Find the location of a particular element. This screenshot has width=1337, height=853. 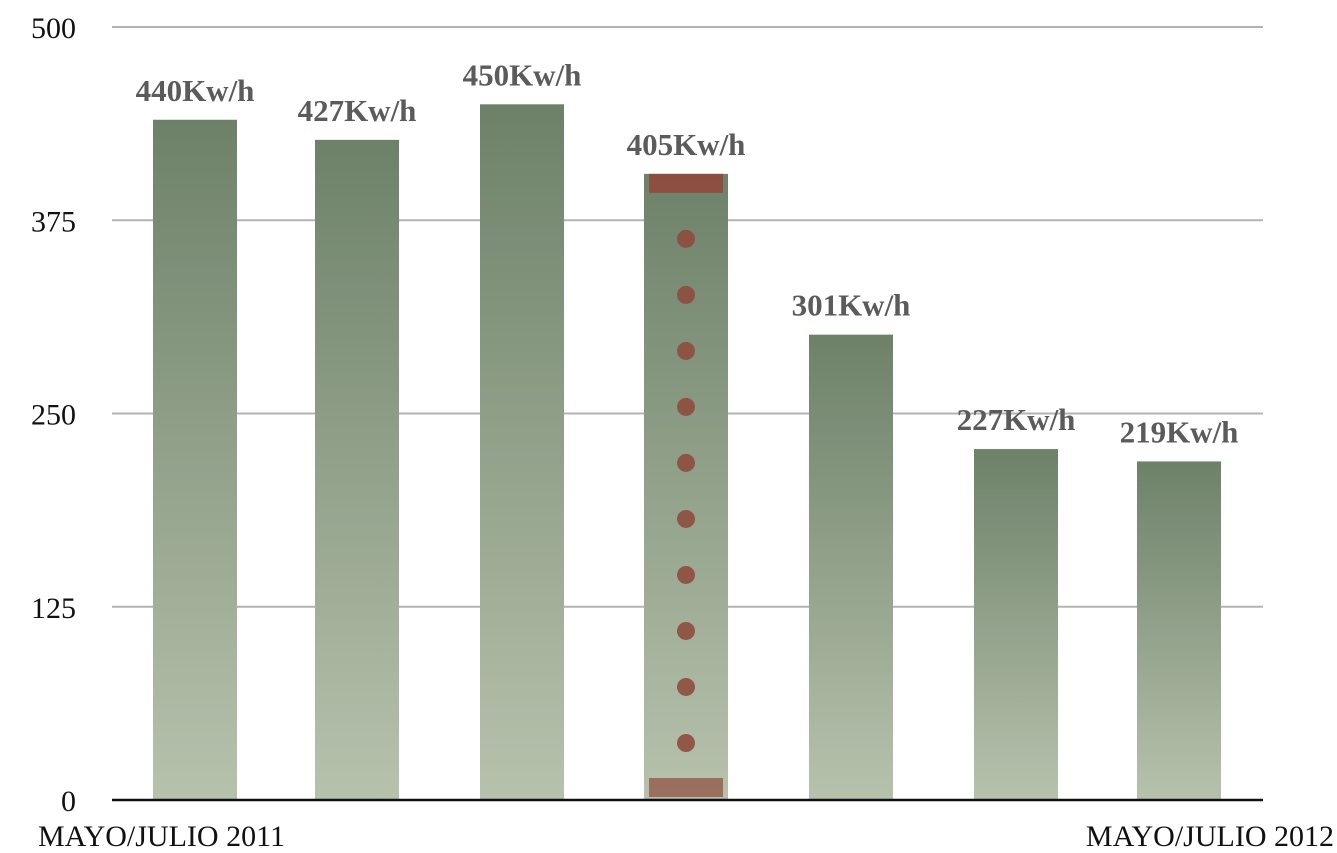

y-tick-label: 250 is located at coordinates (53, 415).